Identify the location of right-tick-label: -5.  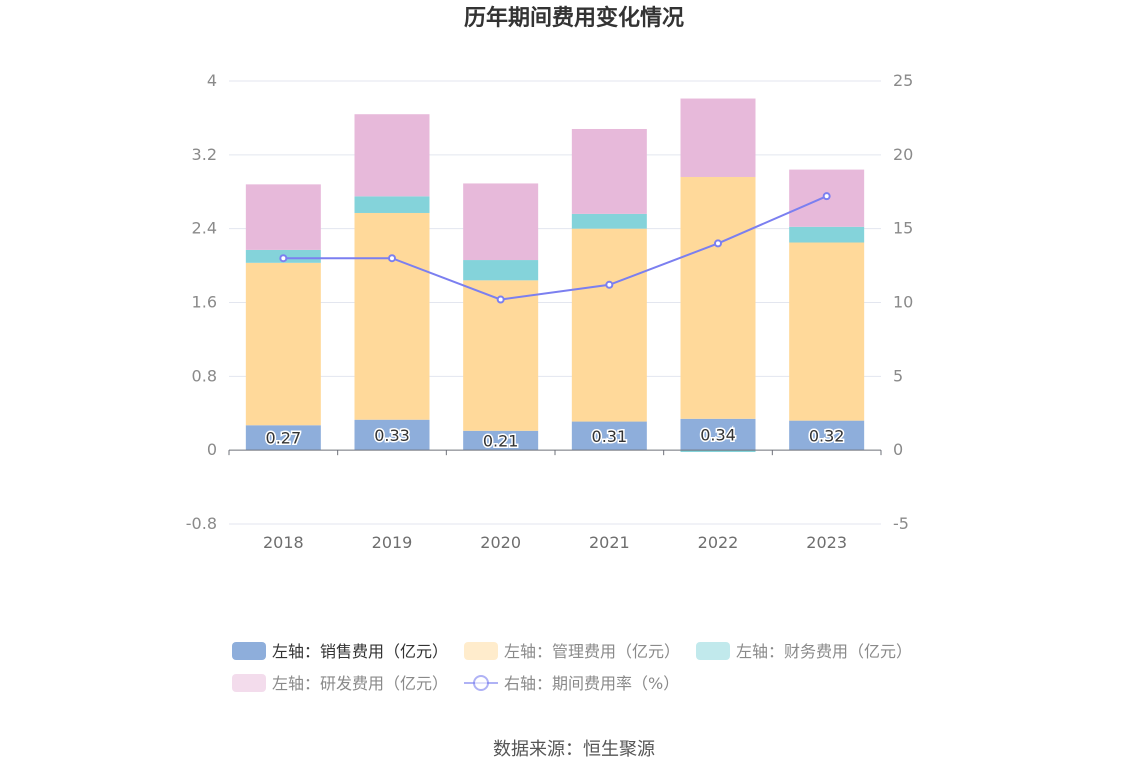
(901, 523).